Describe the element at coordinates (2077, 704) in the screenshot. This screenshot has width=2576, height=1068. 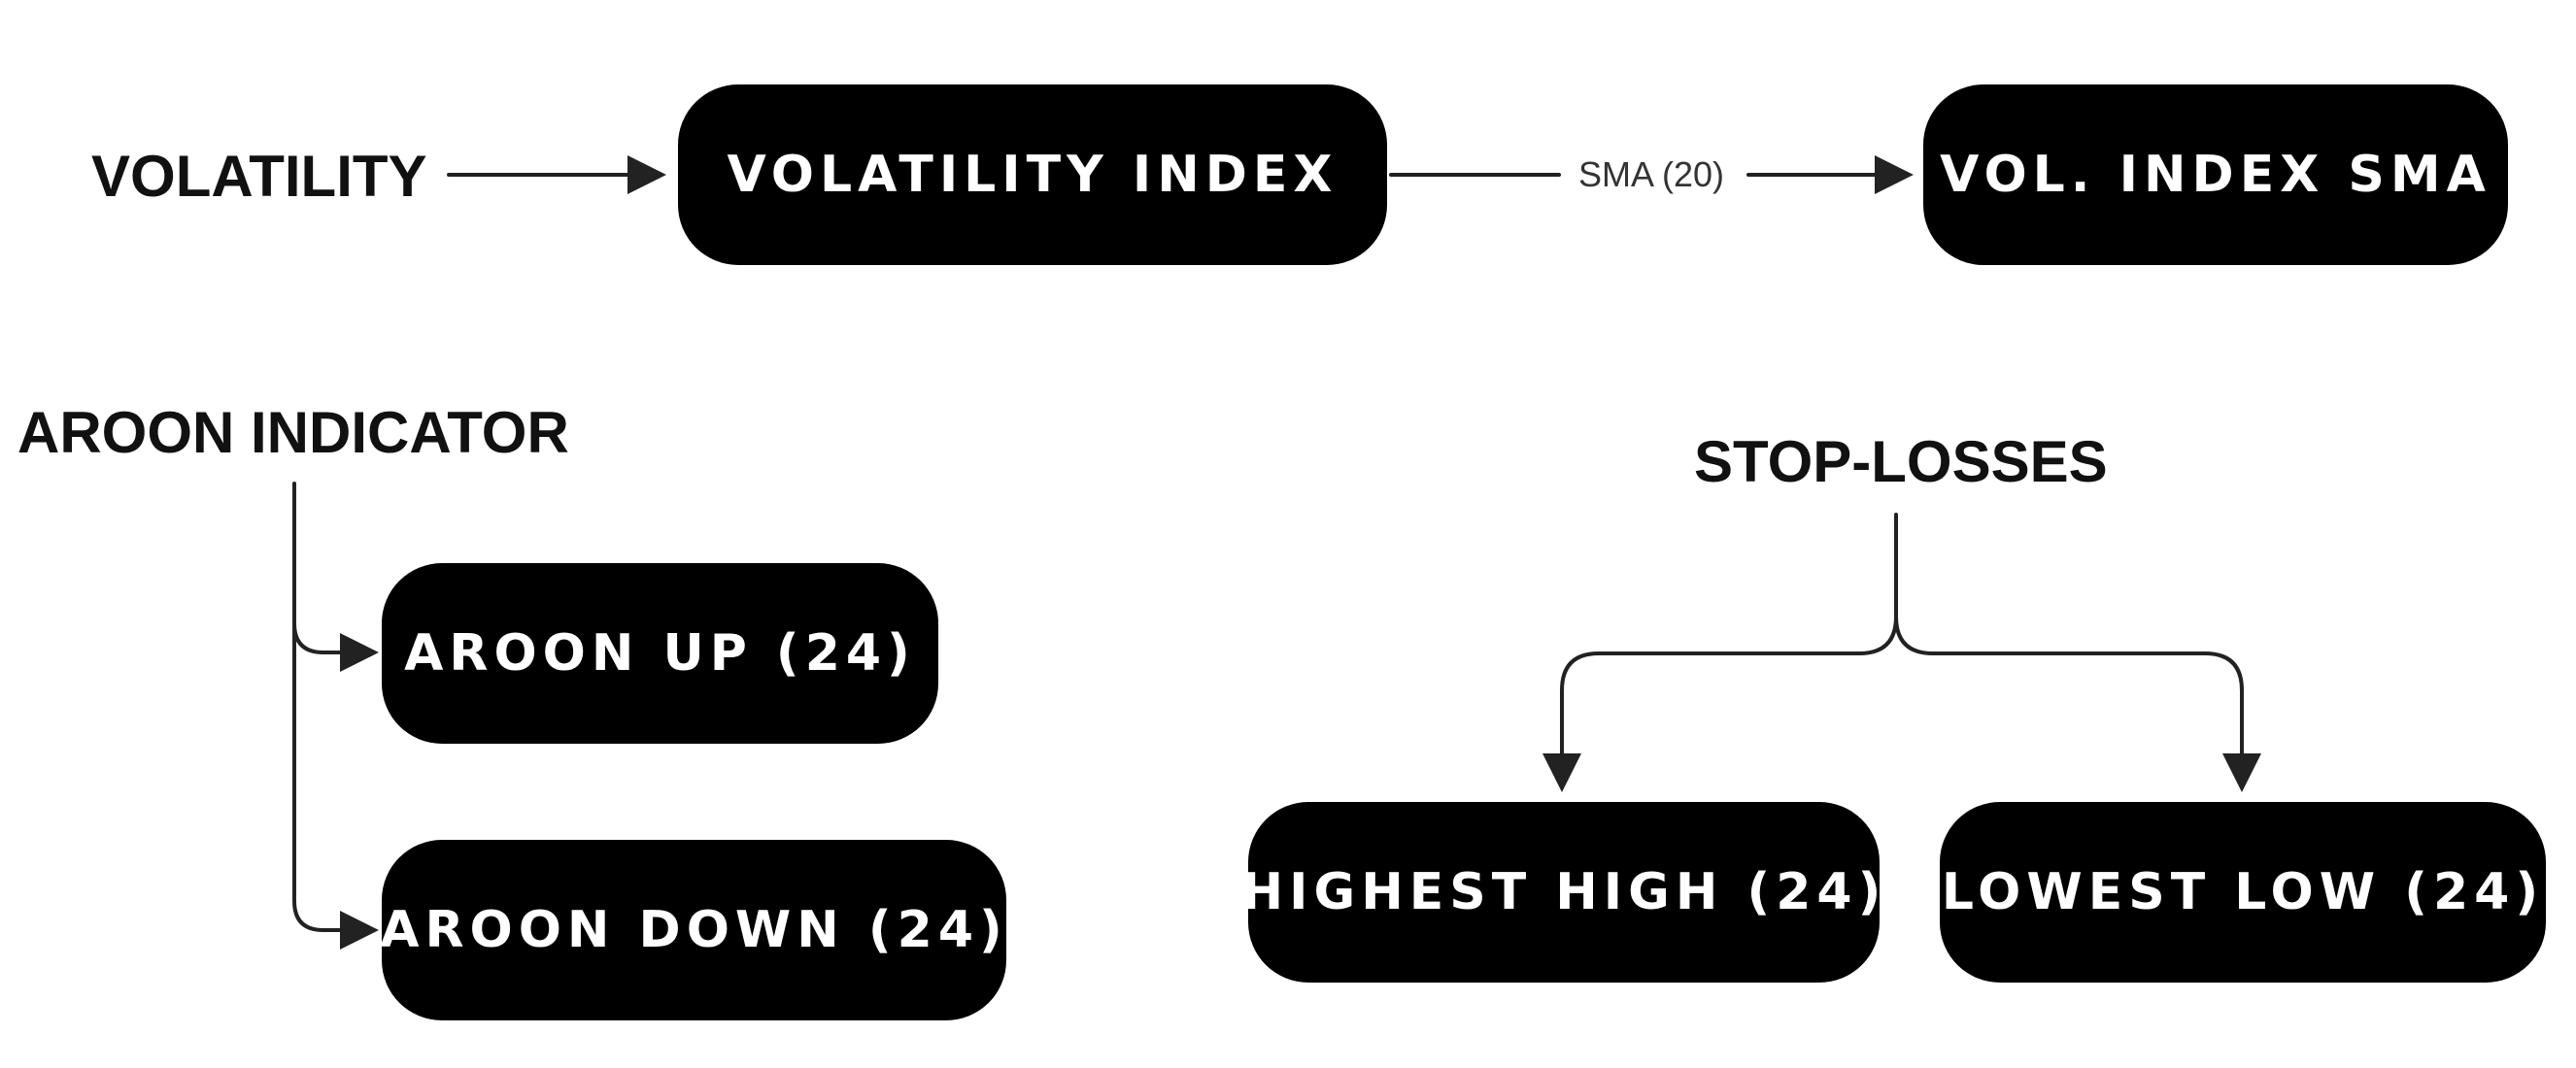
I see `stoplosses-right-branch` at that location.